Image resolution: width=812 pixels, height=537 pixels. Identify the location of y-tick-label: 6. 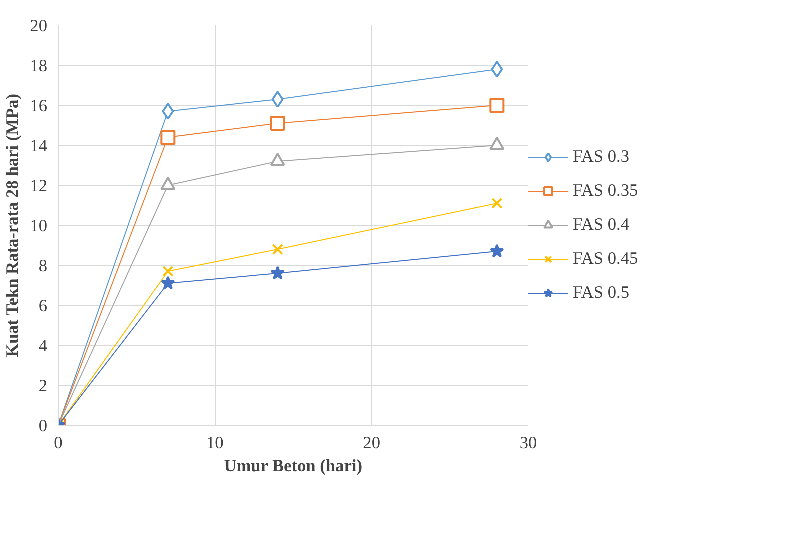
(43, 306).